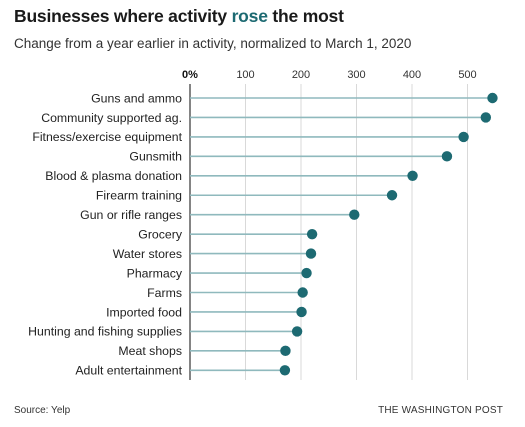 The image size is (525, 427). What do you see at coordinates (128, 371) in the screenshot?
I see `category-label: Adult entertainment` at bounding box center [128, 371].